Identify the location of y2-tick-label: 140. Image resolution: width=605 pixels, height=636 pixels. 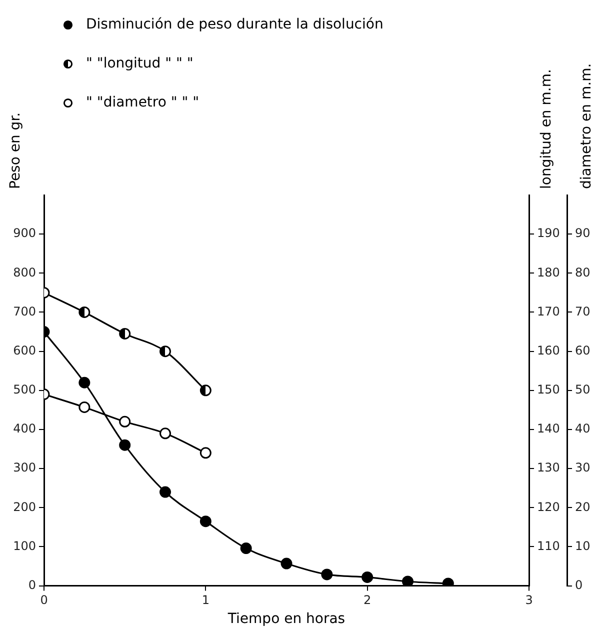
(548, 429).